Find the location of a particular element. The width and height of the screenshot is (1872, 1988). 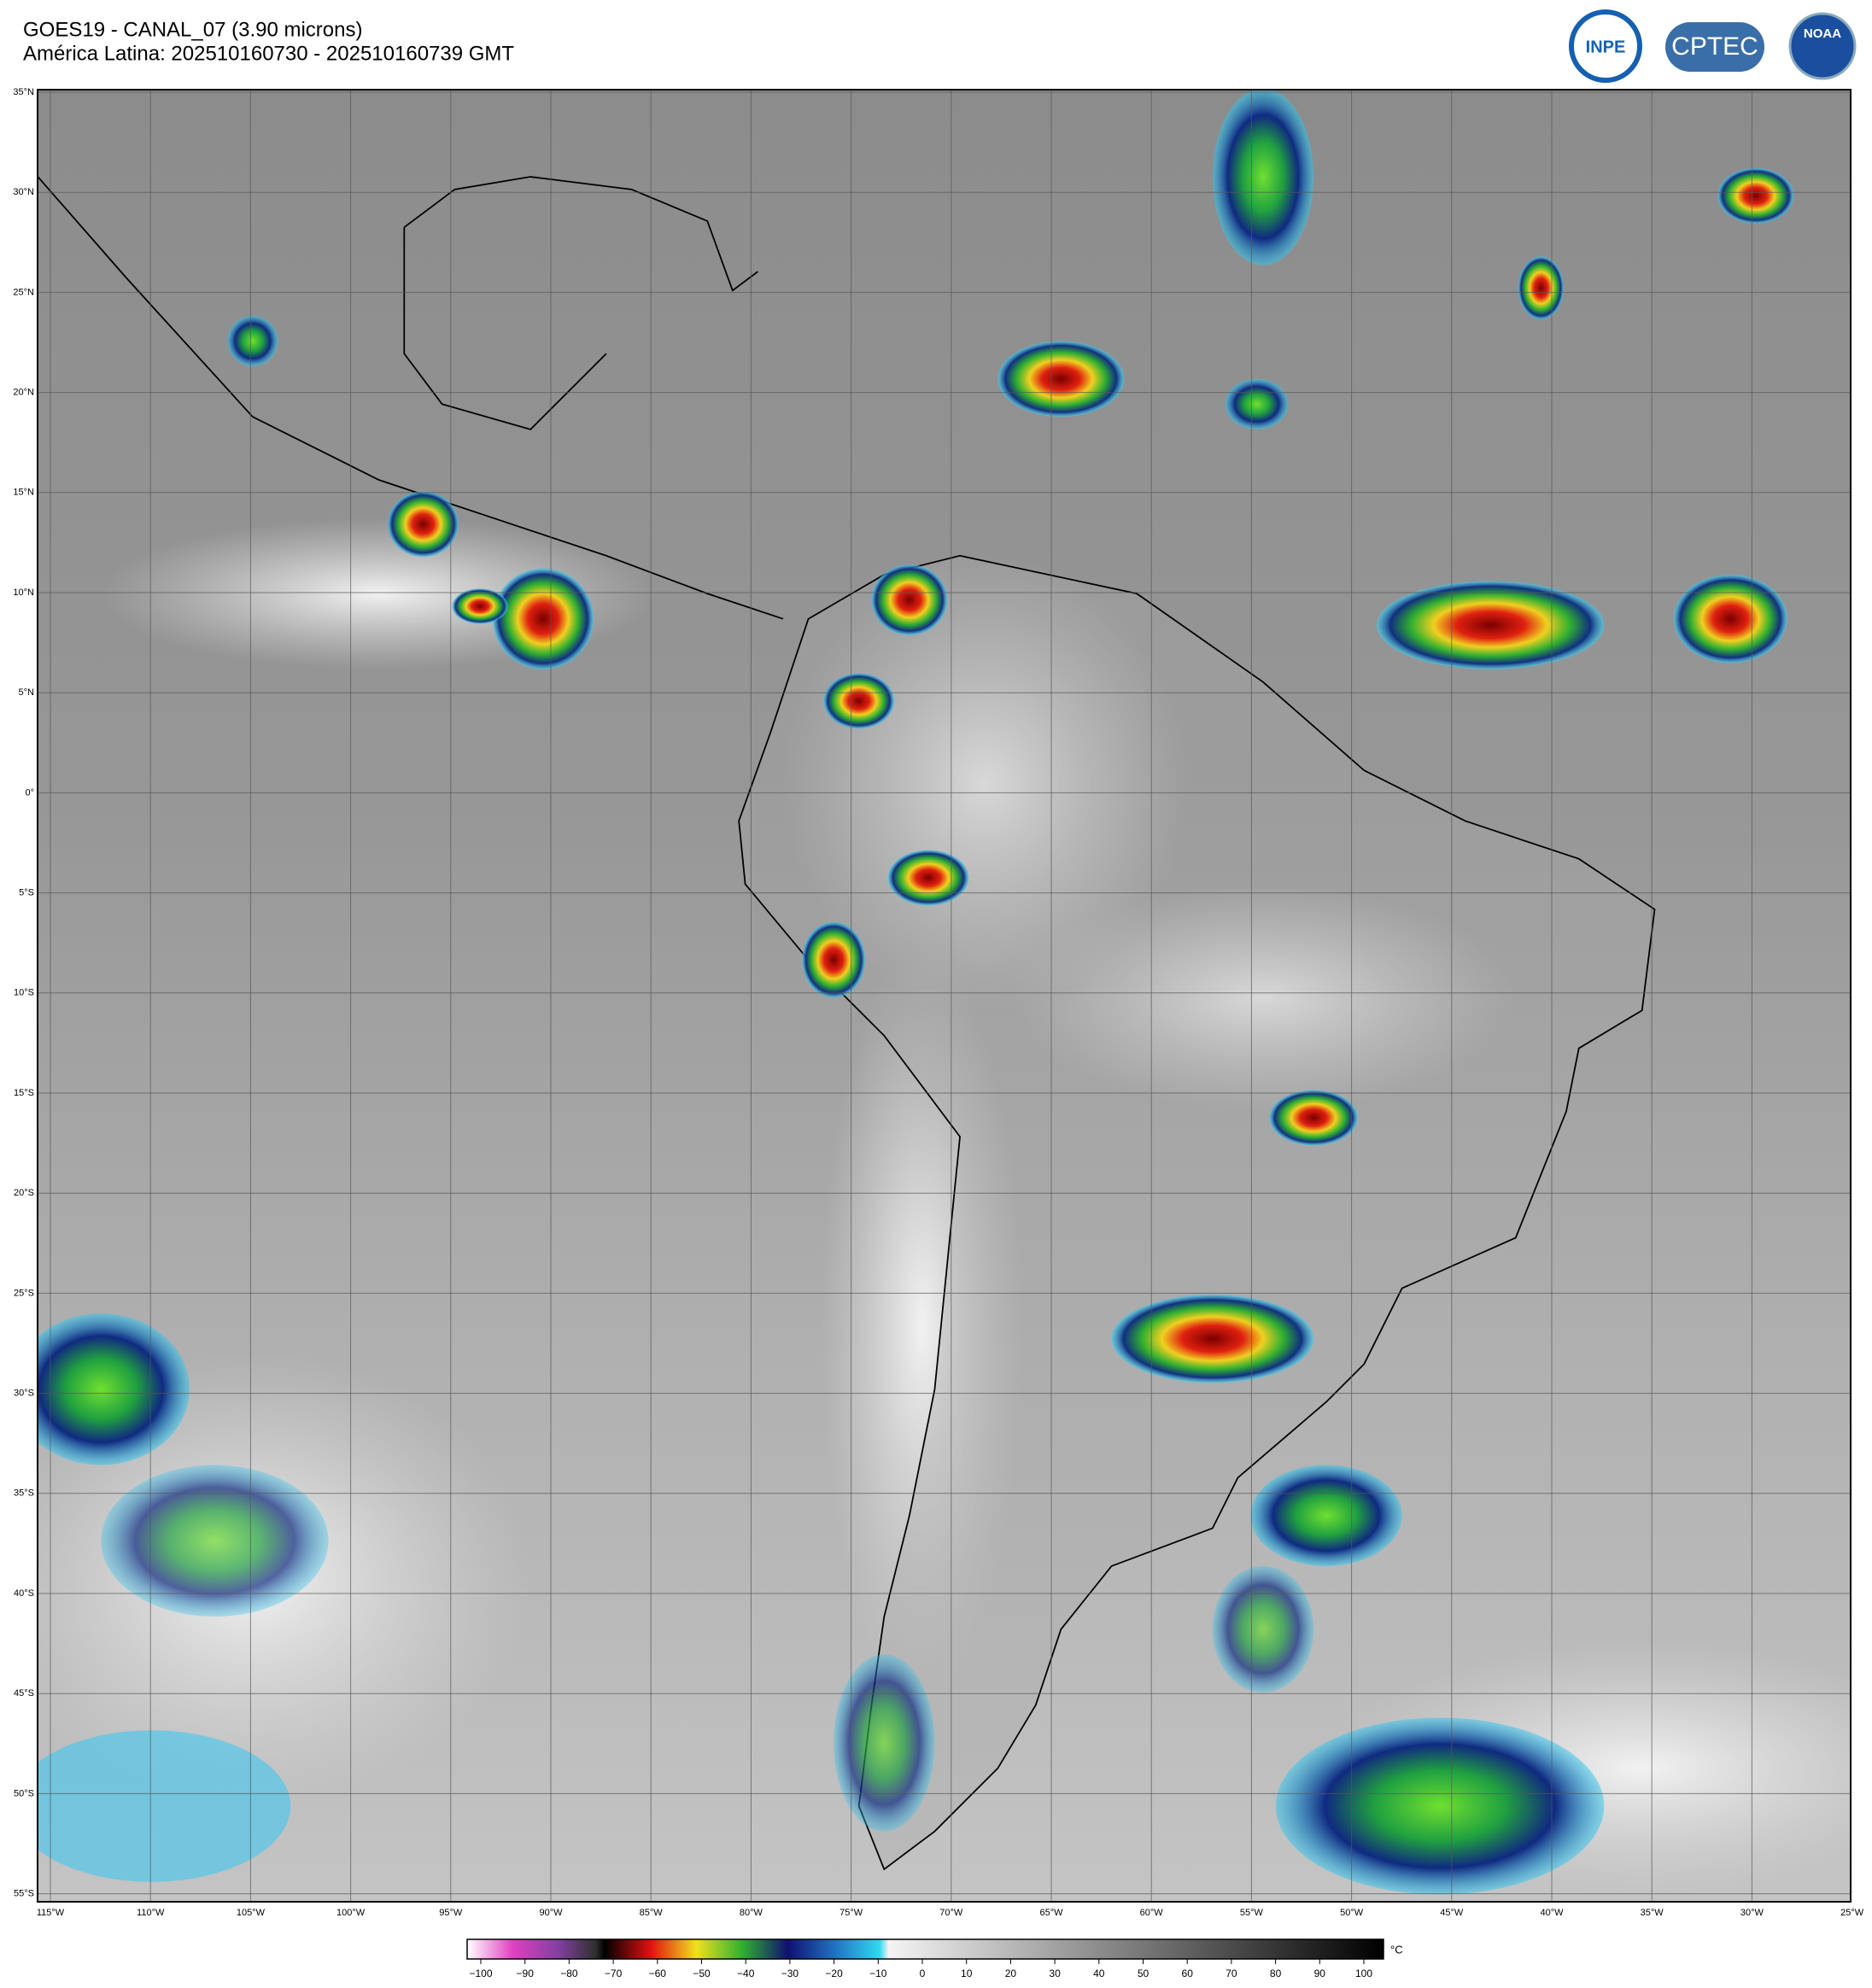

colorbar-tick-label: 100 is located at coordinates (1363, 1973).